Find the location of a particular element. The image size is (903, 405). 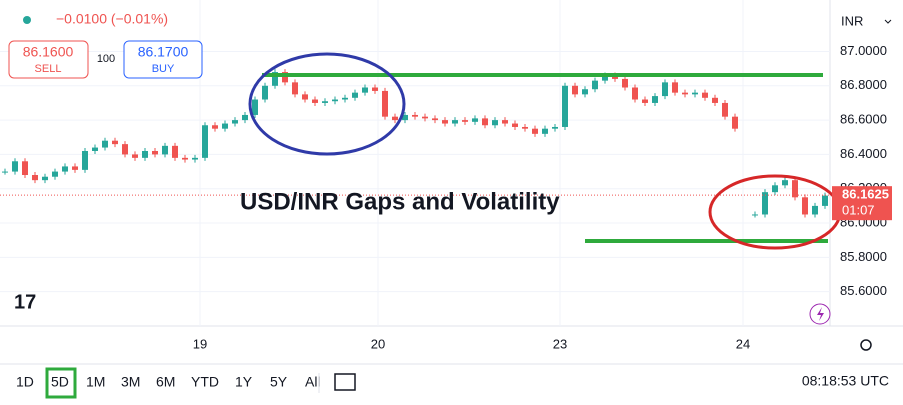

settings-icon is located at coordinates (866, 345).